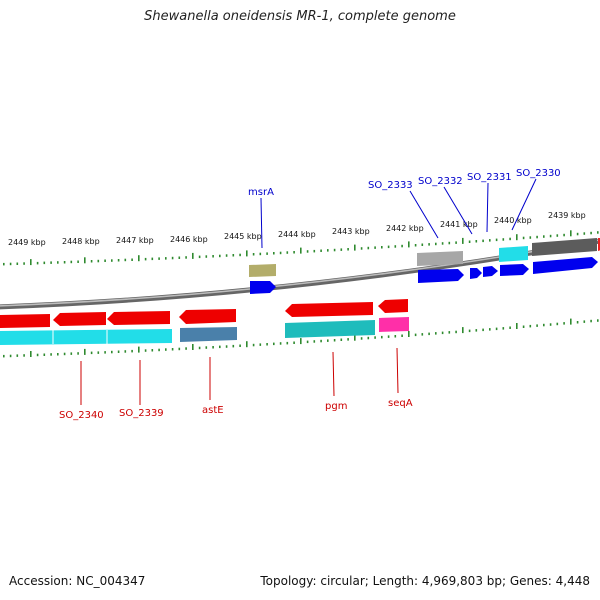  I want to click on scale-label: 2440 kbp, so click(513, 220).